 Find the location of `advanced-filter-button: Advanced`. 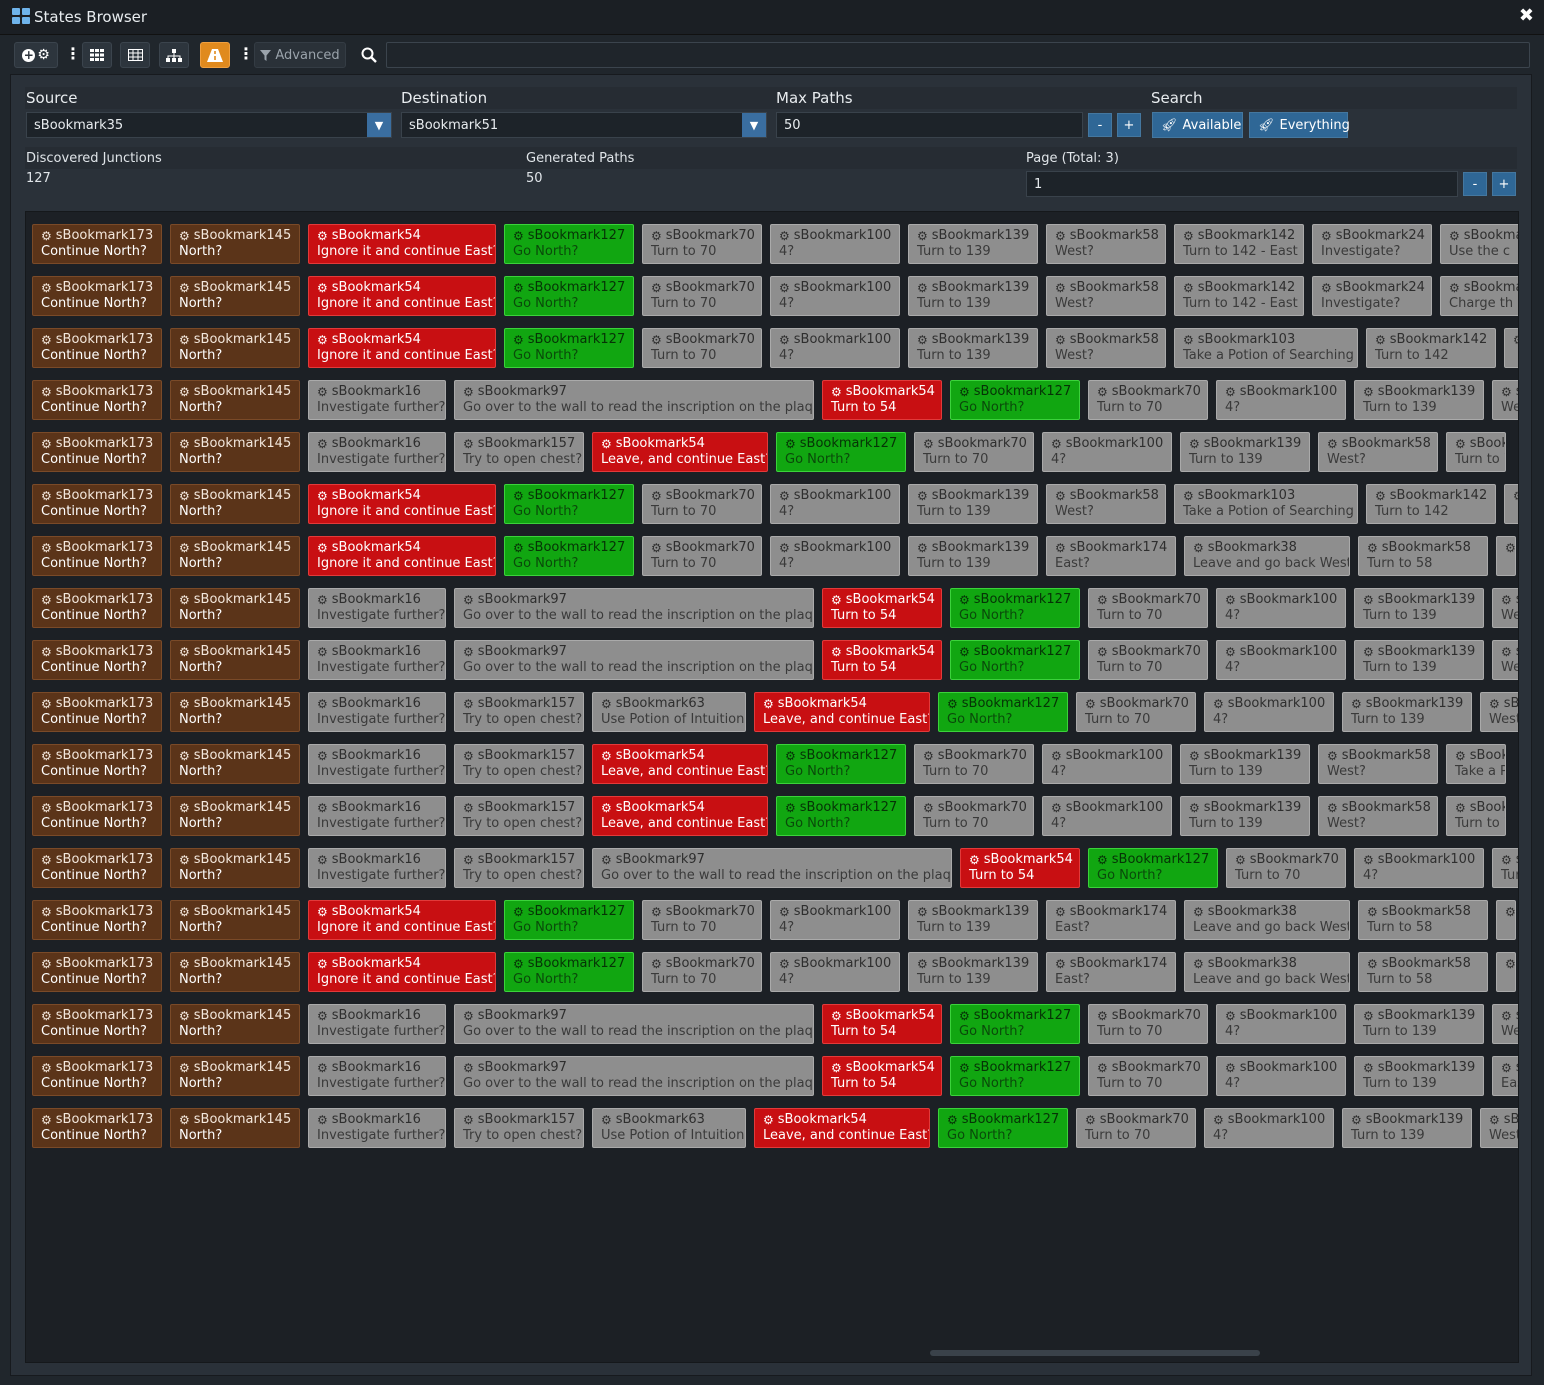

advanced-filter-button: Advanced is located at coordinates (300, 55).